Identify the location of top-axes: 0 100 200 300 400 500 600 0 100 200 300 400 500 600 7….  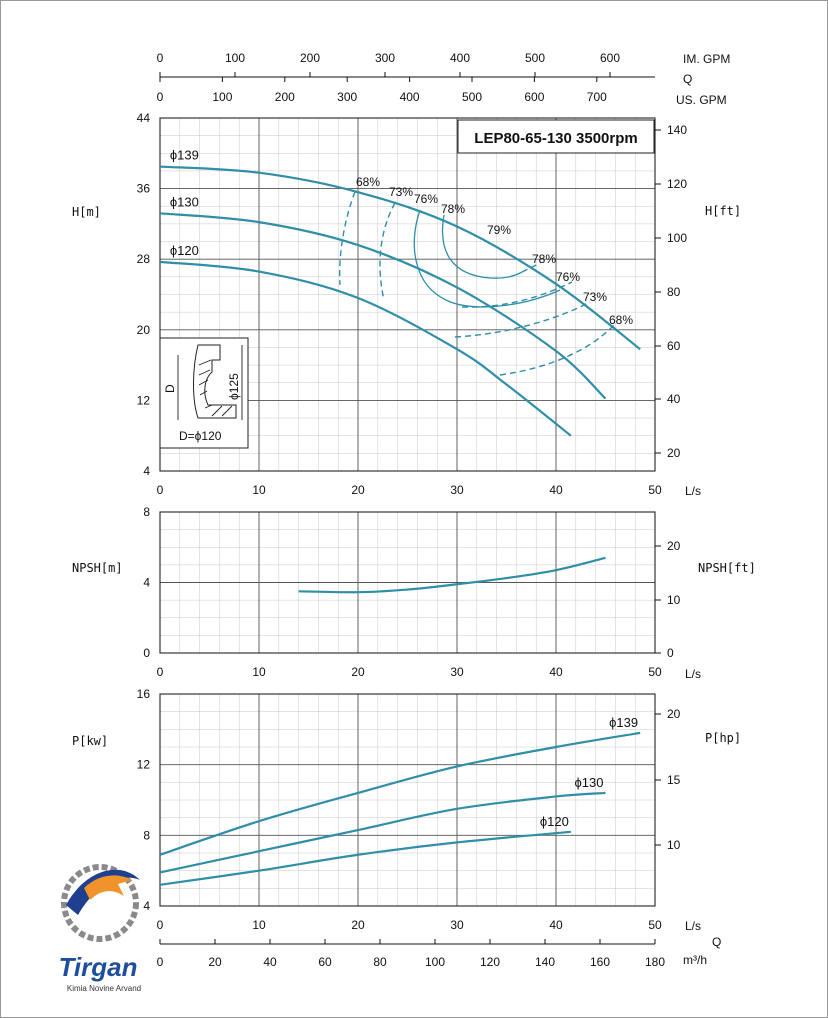
(444, 79).